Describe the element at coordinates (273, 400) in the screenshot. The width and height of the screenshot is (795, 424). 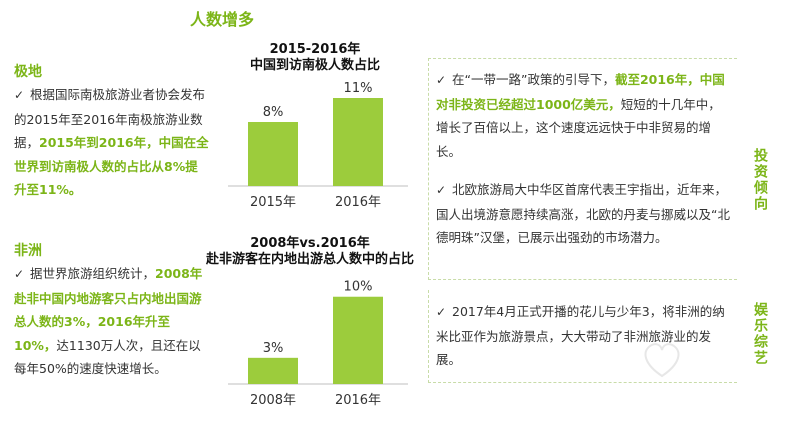
I see `africa-category-label-0: 2008年` at that location.